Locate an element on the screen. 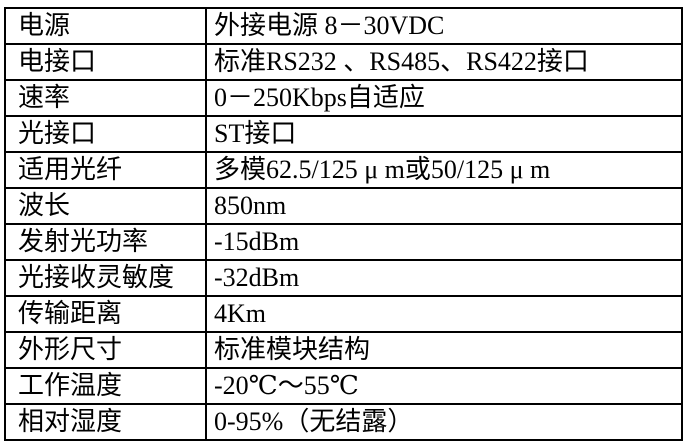 The image size is (698, 448). spec-row: 光接口 ST接口 is located at coordinates (343, 134).